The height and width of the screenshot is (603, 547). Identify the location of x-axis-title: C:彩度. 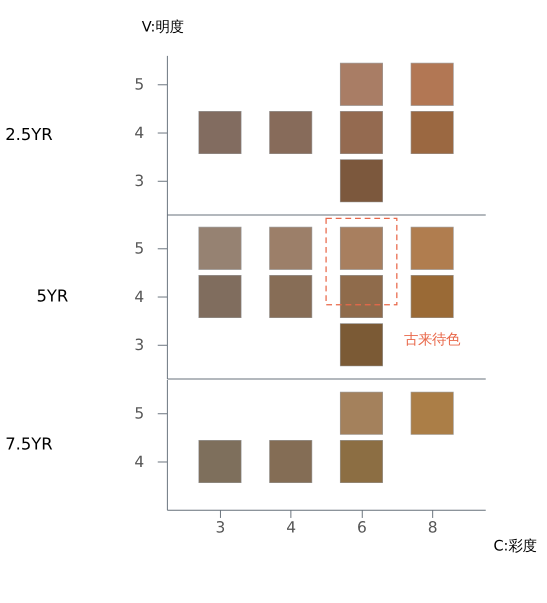
(514, 546).